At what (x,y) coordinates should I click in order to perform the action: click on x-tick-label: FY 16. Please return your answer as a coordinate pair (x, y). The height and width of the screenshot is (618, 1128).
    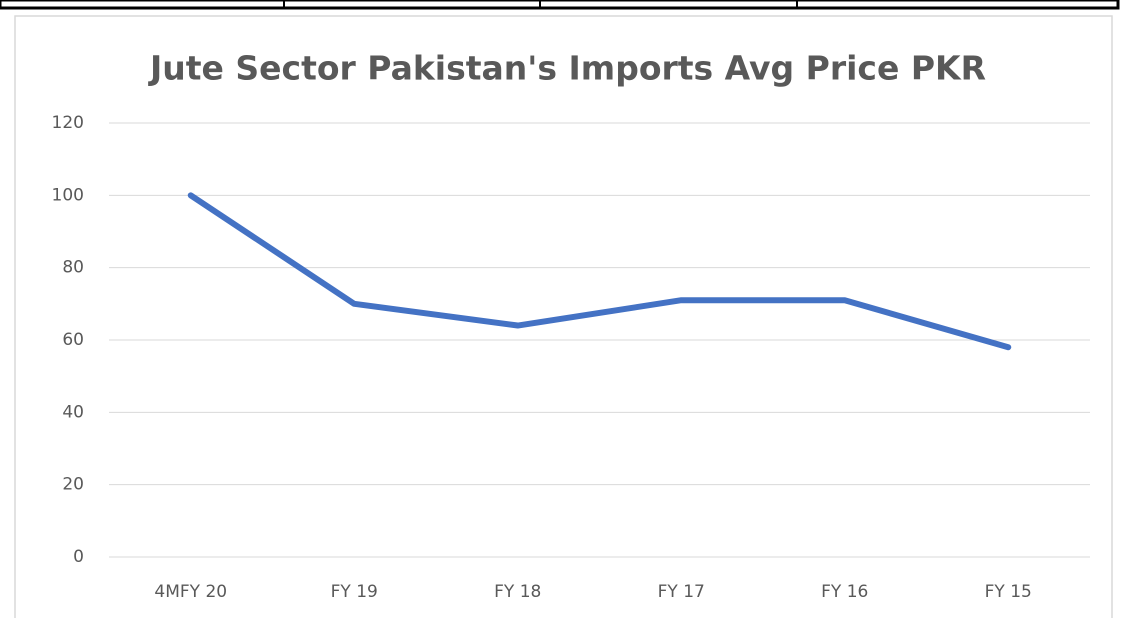
    Looking at the image, I should click on (844, 592).